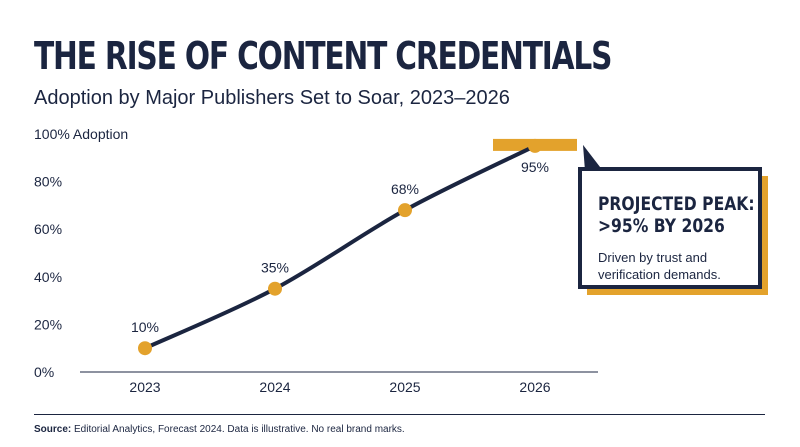  What do you see at coordinates (48, 182) in the screenshot?
I see `y-tick-label: 80%` at bounding box center [48, 182].